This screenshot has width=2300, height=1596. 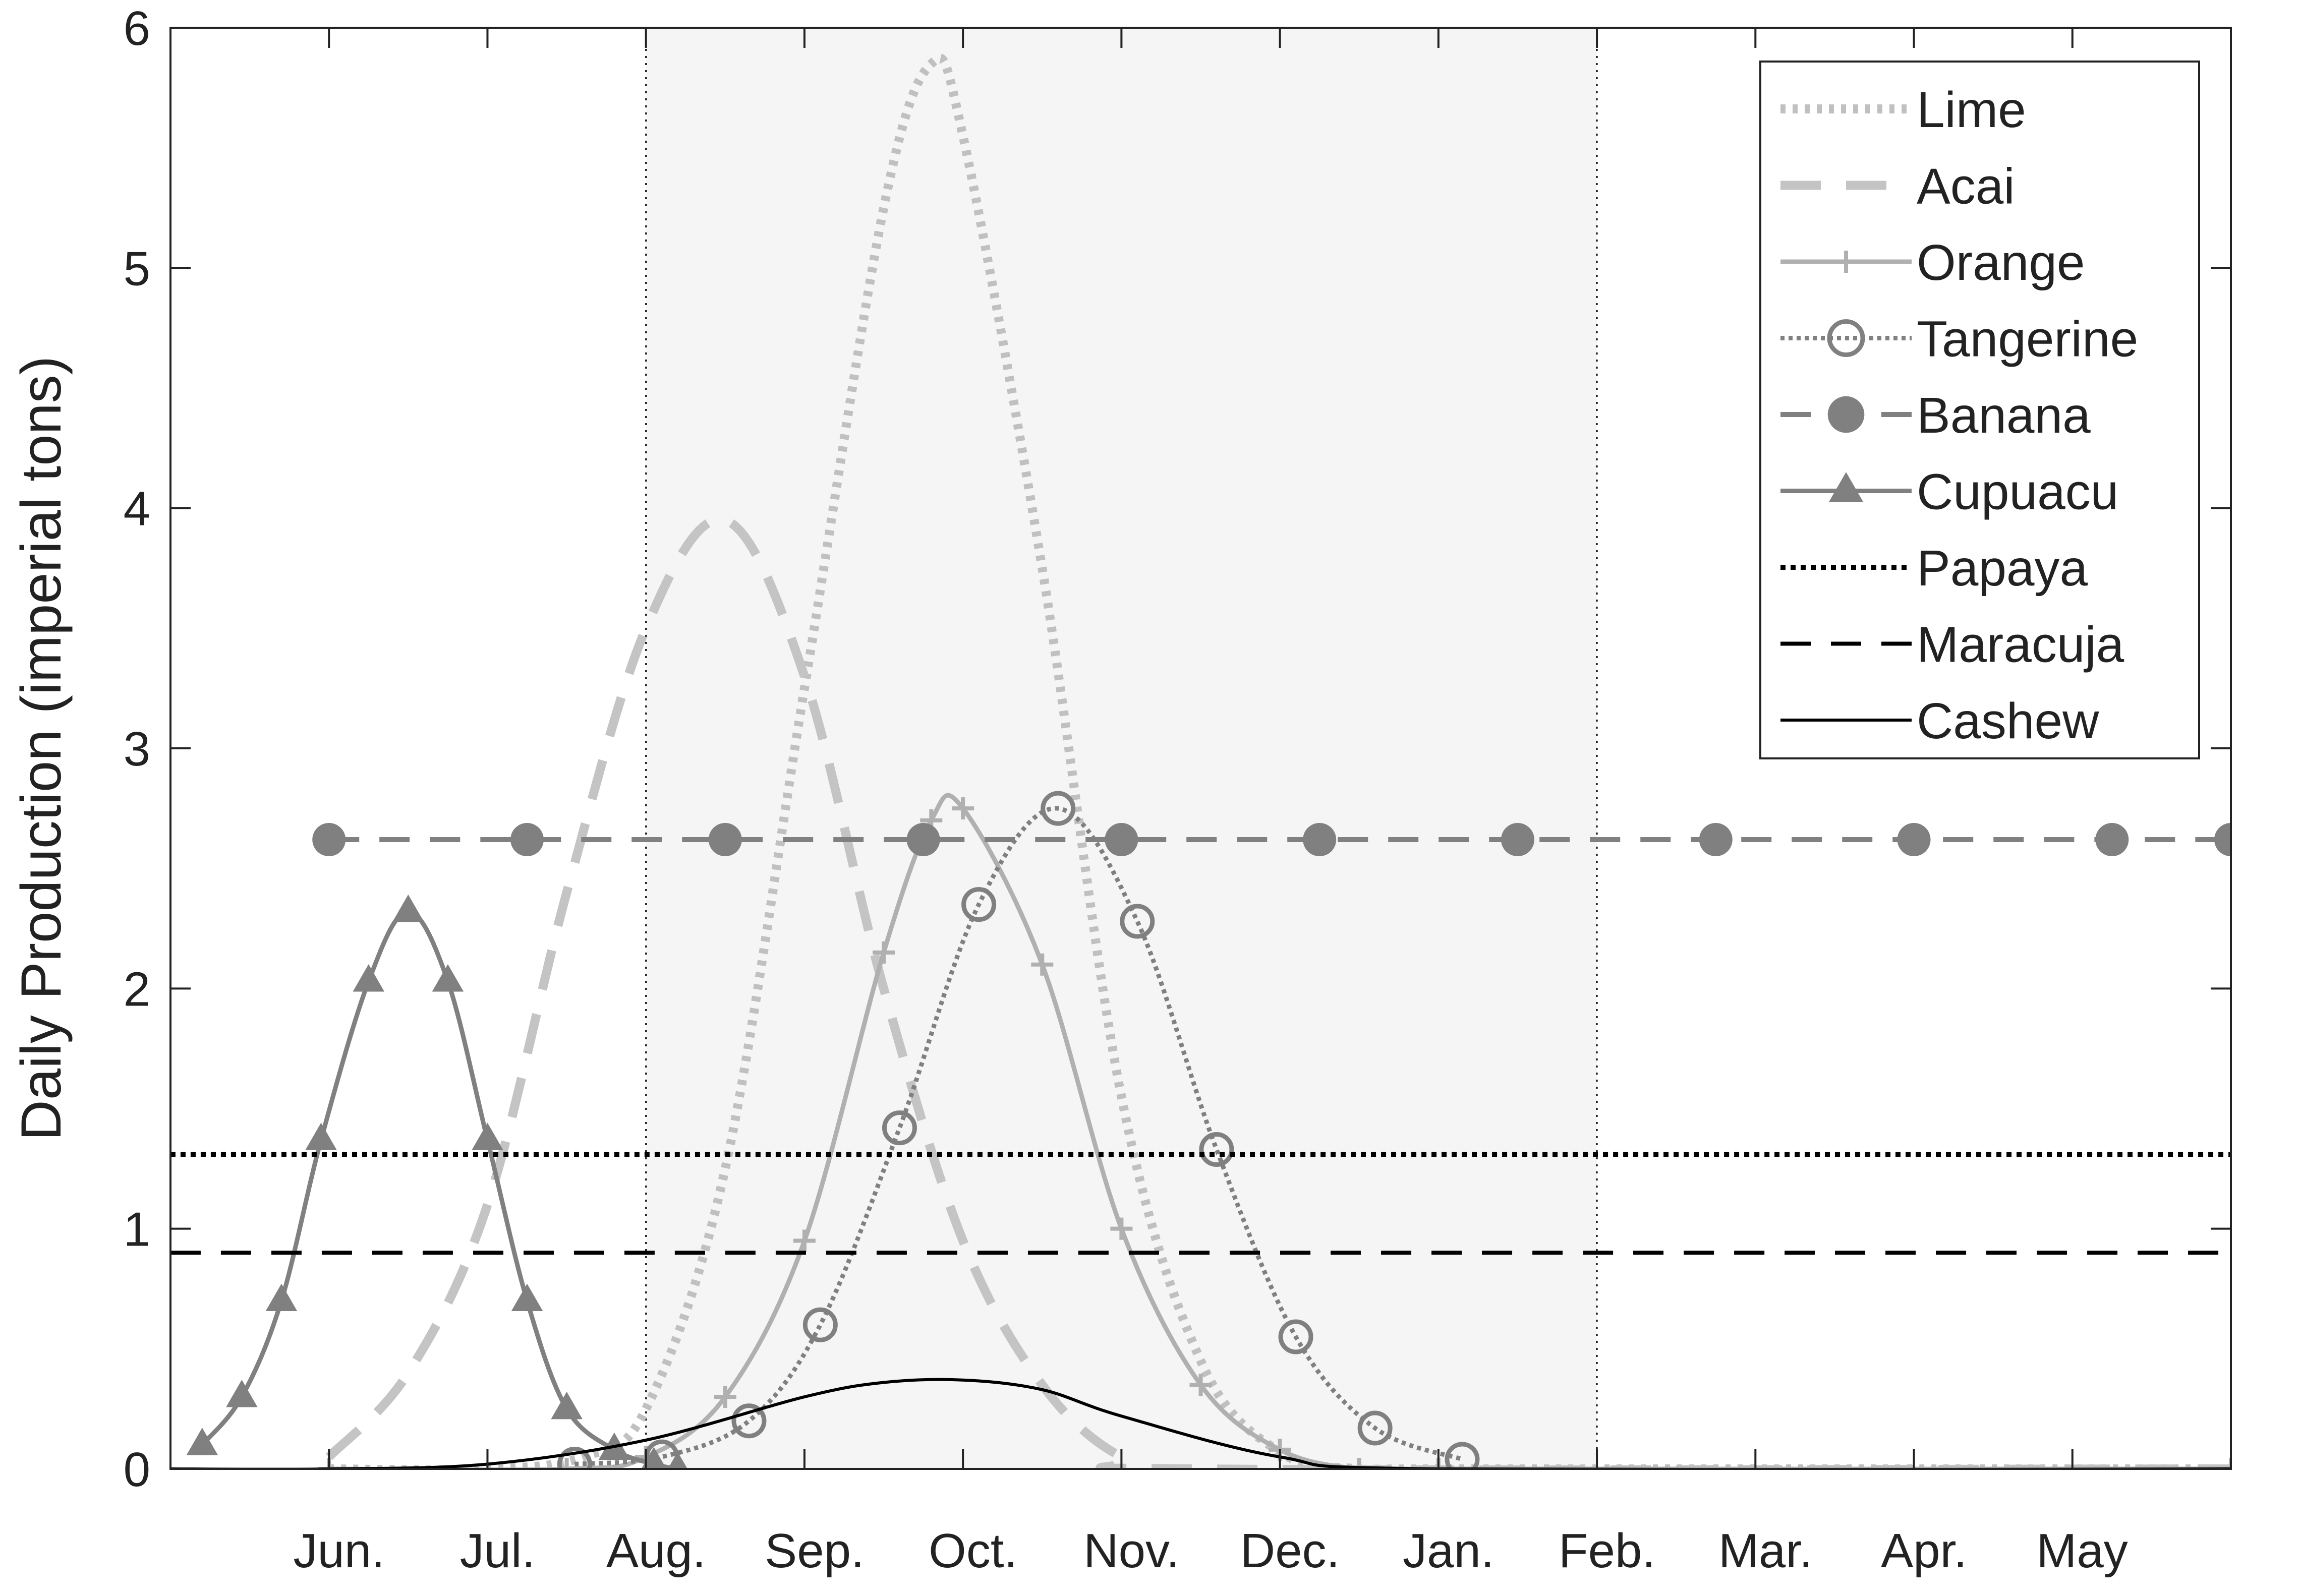 What do you see at coordinates (137, 1230) in the screenshot?
I see `y-tick-label: 1` at bounding box center [137, 1230].